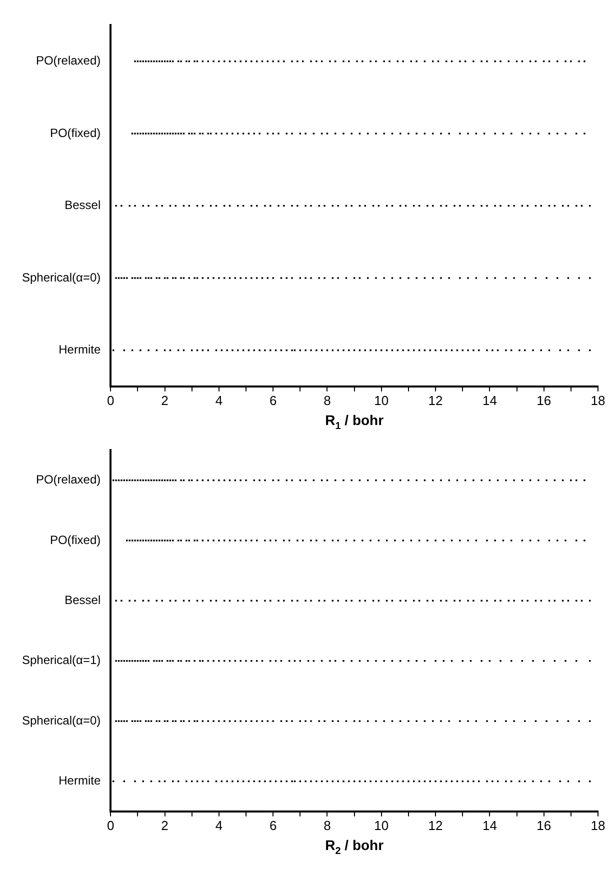 This screenshot has width=615, height=869. Describe the element at coordinates (61, 660) in the screenshot. I see `y-tick-label: Spherical(α=1)` at that location.